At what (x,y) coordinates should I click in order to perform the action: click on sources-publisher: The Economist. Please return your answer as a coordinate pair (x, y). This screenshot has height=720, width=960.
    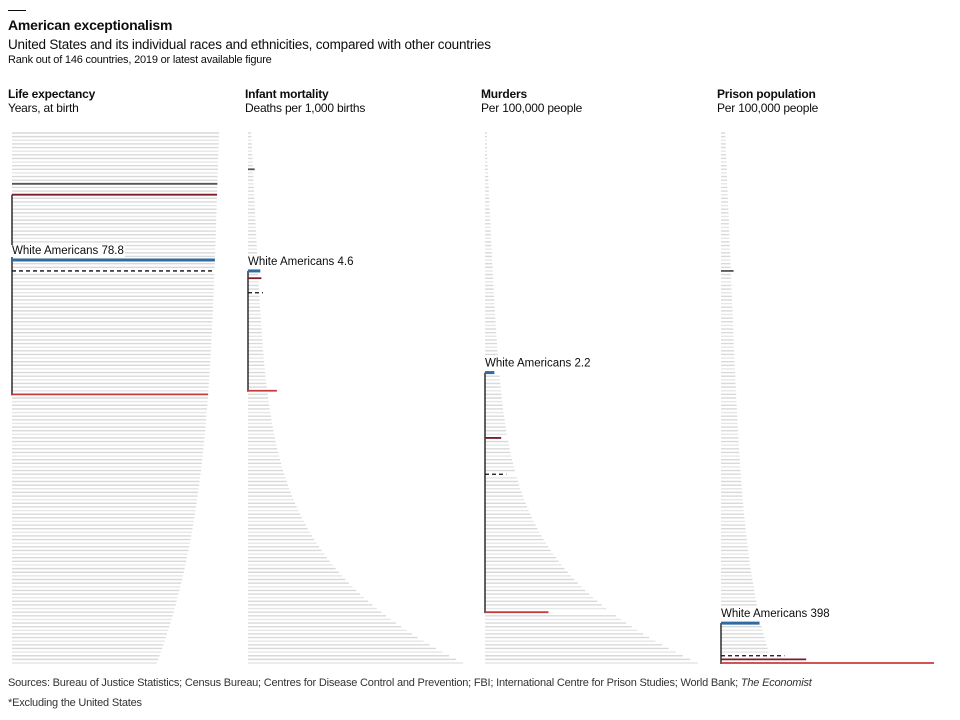
    Looking at the image, I should click on (776, 683).